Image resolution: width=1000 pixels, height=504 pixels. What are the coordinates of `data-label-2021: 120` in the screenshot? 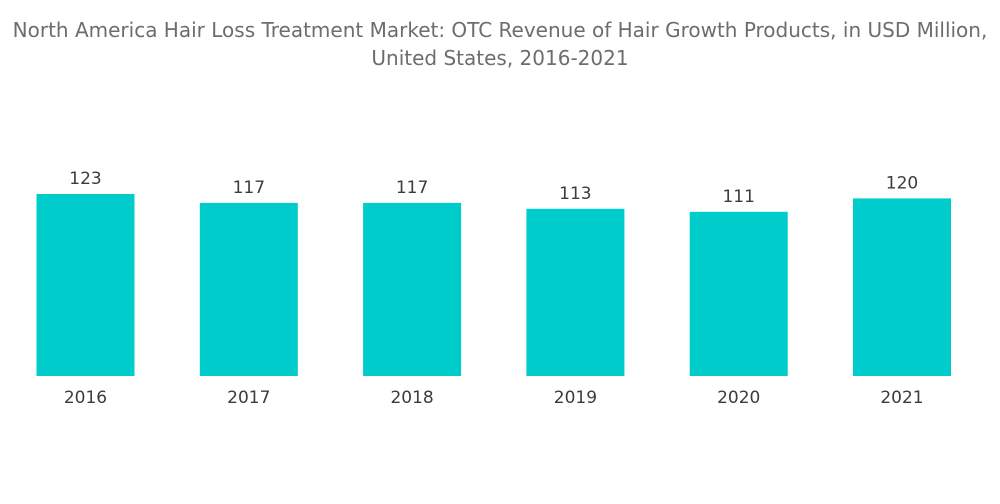 It's located at (902, 183).